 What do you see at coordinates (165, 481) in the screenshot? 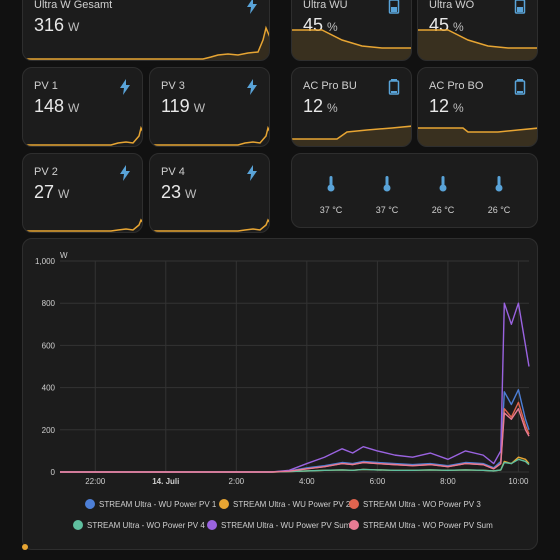
I see `x-tick-label: 14. Juli` at bounding box center [165, 481].